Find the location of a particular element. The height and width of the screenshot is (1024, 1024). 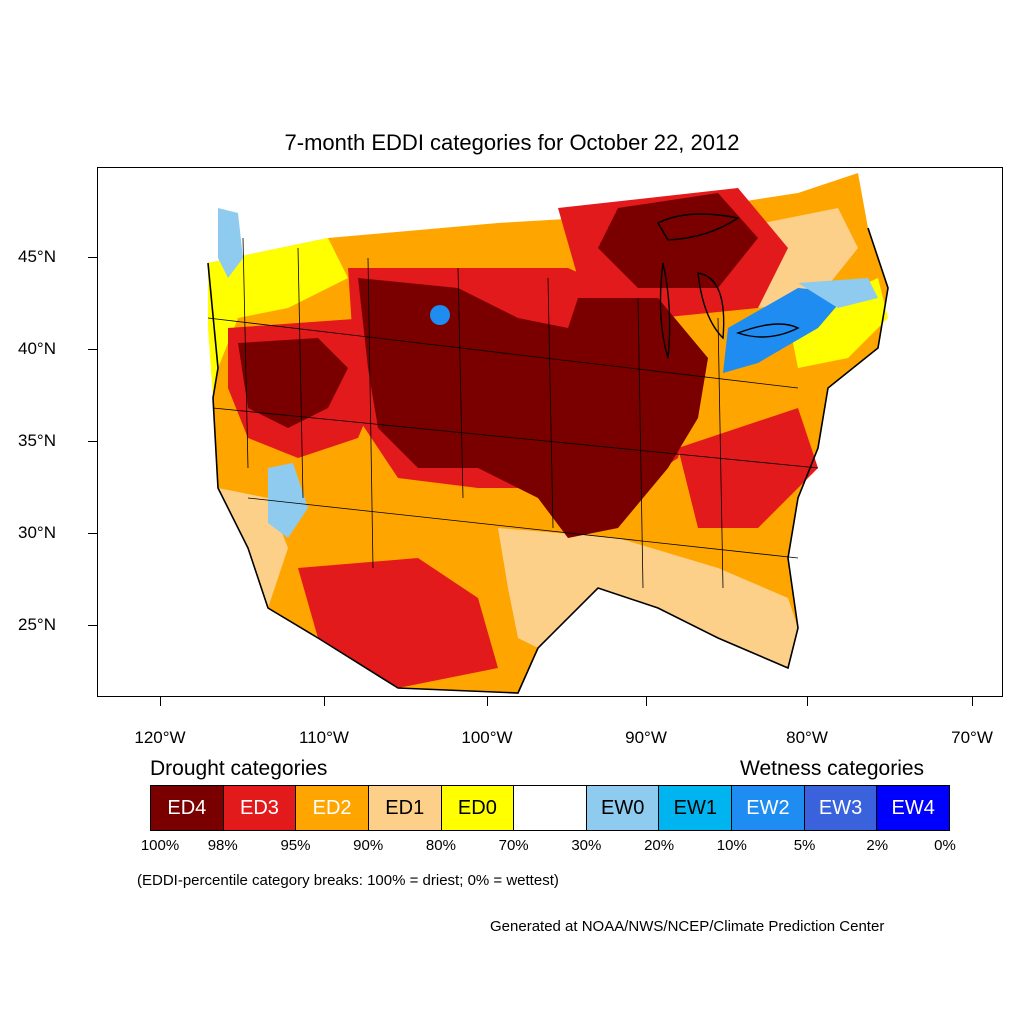

lat-label-25: 25°N is located at coordinates (37, 624).